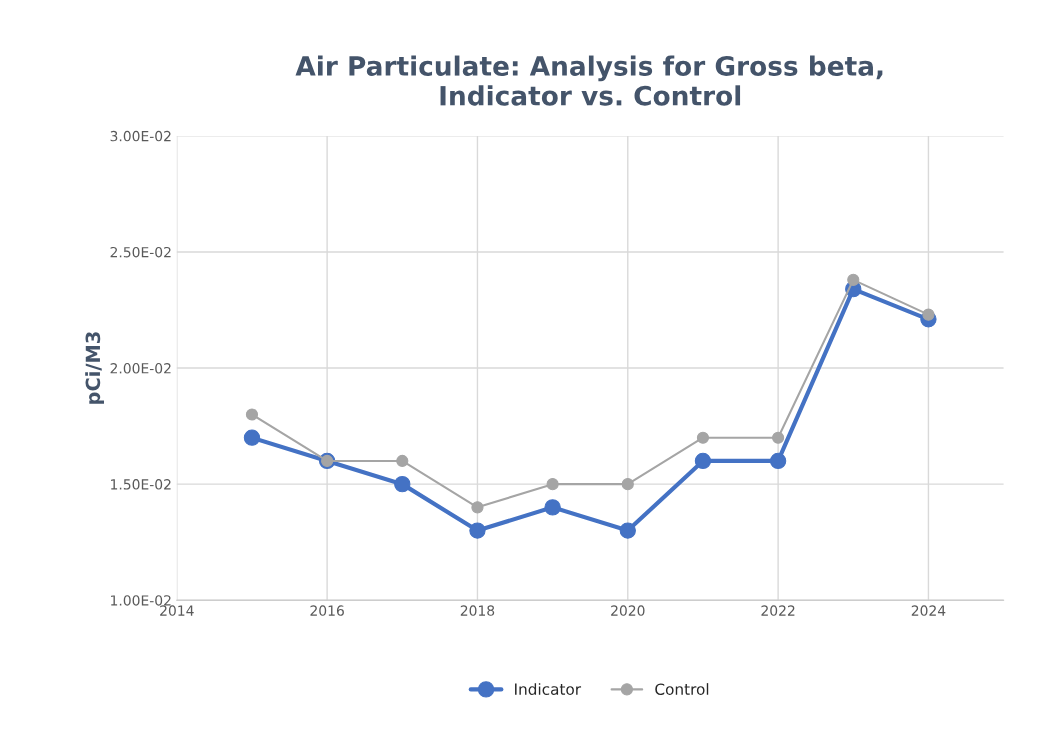 The height and width of the screenshot is (755, 1040). What do you see at coordinates (140, 368) in the screenshot?
I see `y-tick-label: 2.00E-02` at bounding box center [140, 368].